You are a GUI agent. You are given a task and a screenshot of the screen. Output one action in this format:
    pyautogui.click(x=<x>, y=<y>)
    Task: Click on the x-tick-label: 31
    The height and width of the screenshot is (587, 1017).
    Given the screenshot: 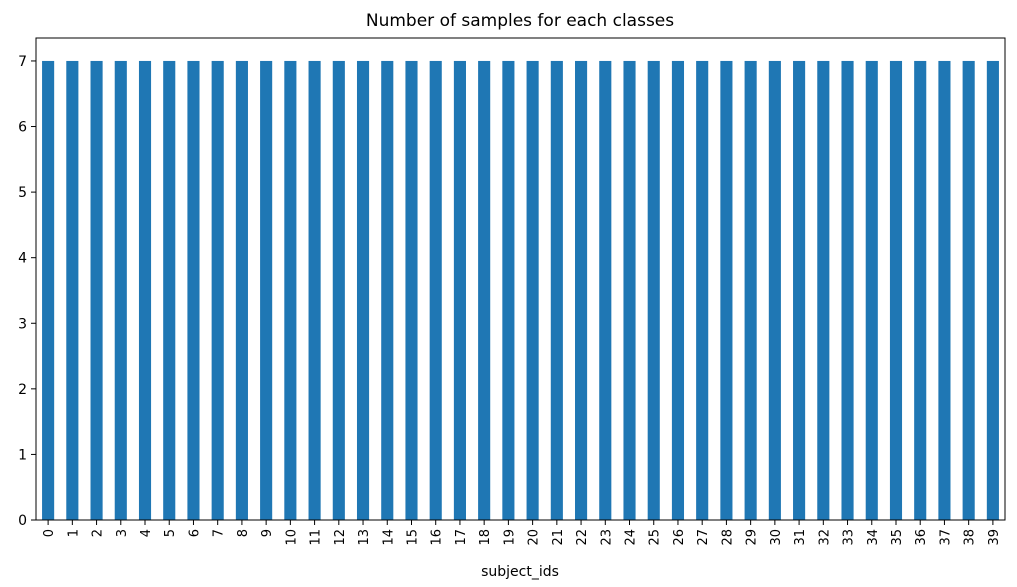 What is the action you would take?
    pyautogui.click(x=800, y=537)
    